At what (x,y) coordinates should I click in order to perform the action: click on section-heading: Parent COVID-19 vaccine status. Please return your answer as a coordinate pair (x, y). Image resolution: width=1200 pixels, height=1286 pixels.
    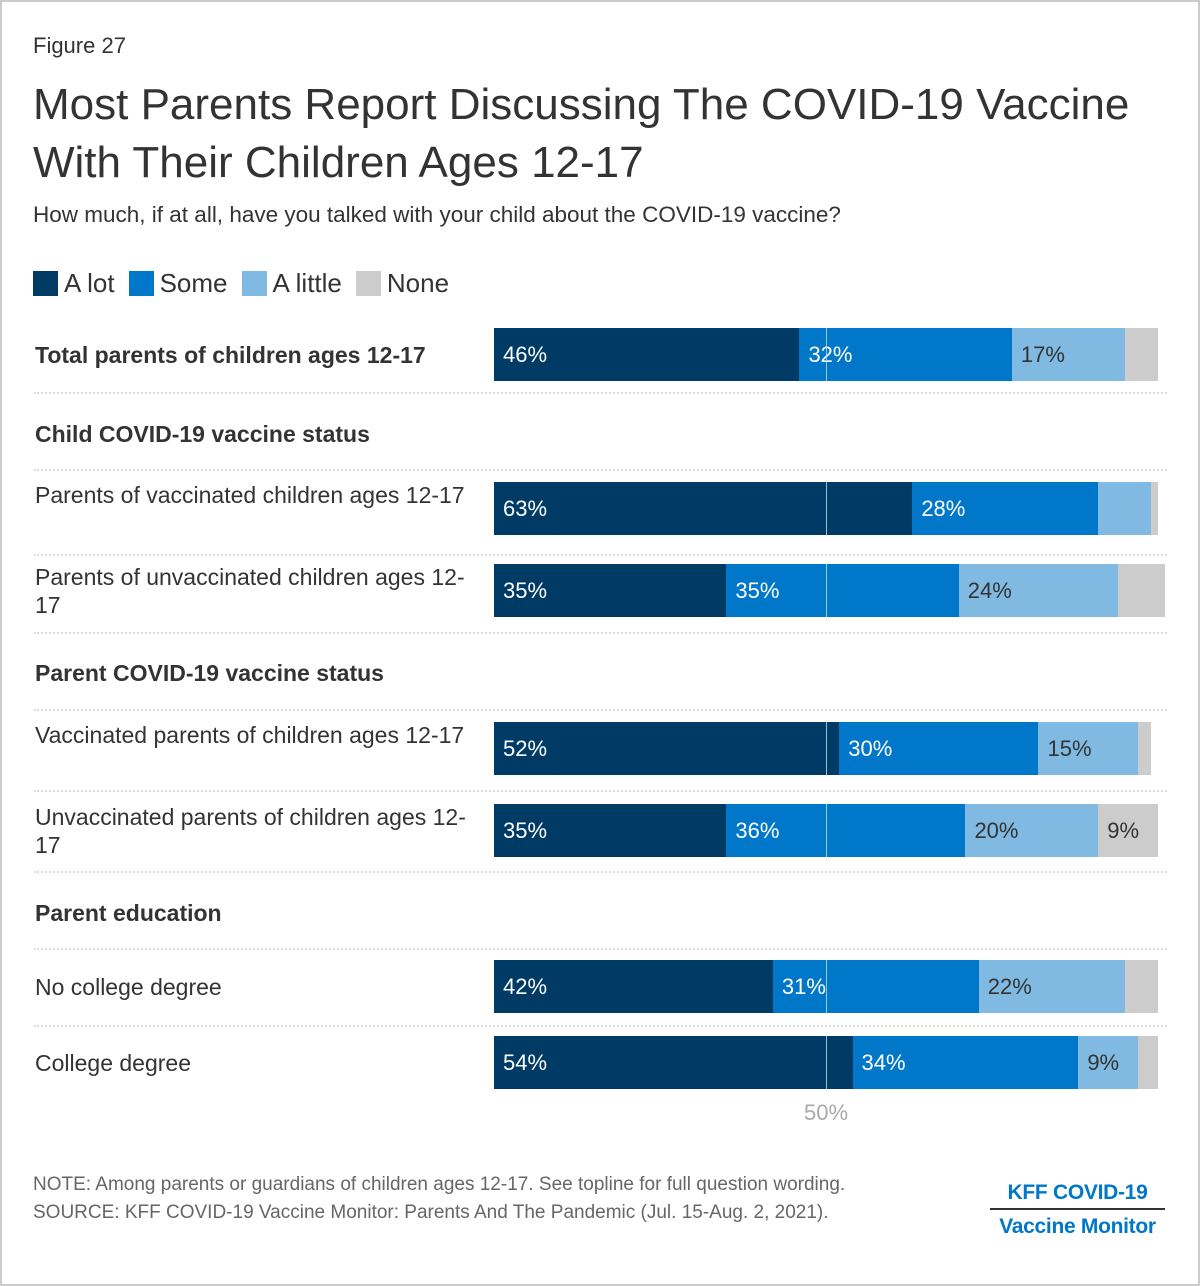
    Looking at the image, I should click on (209, 673).